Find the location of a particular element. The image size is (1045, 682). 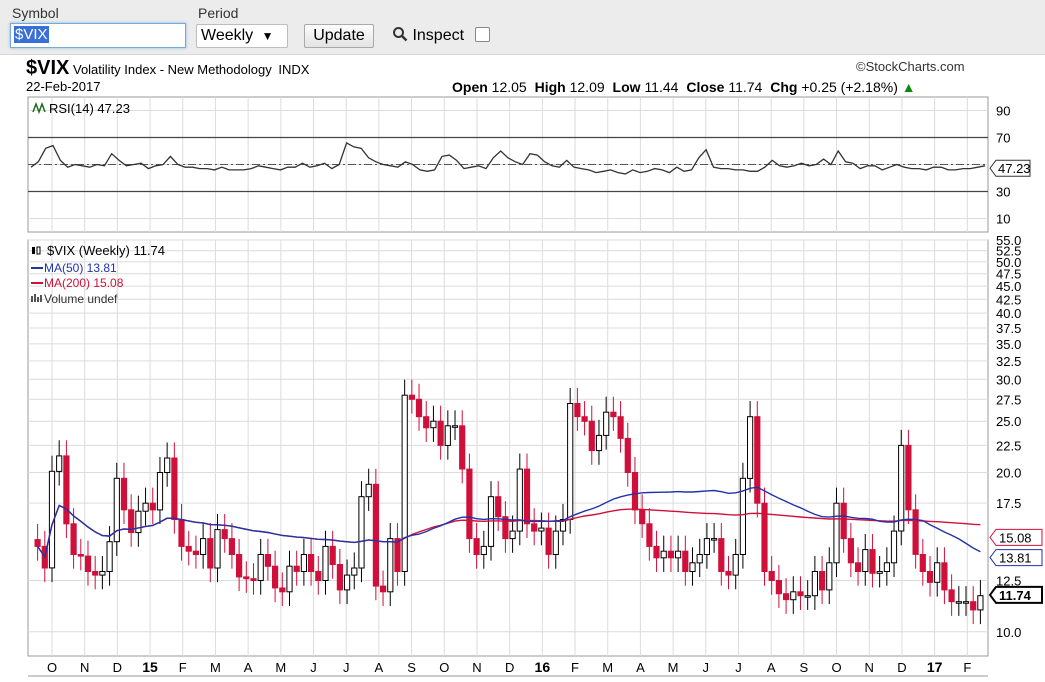

inspect-checkbox is located at coordinates (482, 34).